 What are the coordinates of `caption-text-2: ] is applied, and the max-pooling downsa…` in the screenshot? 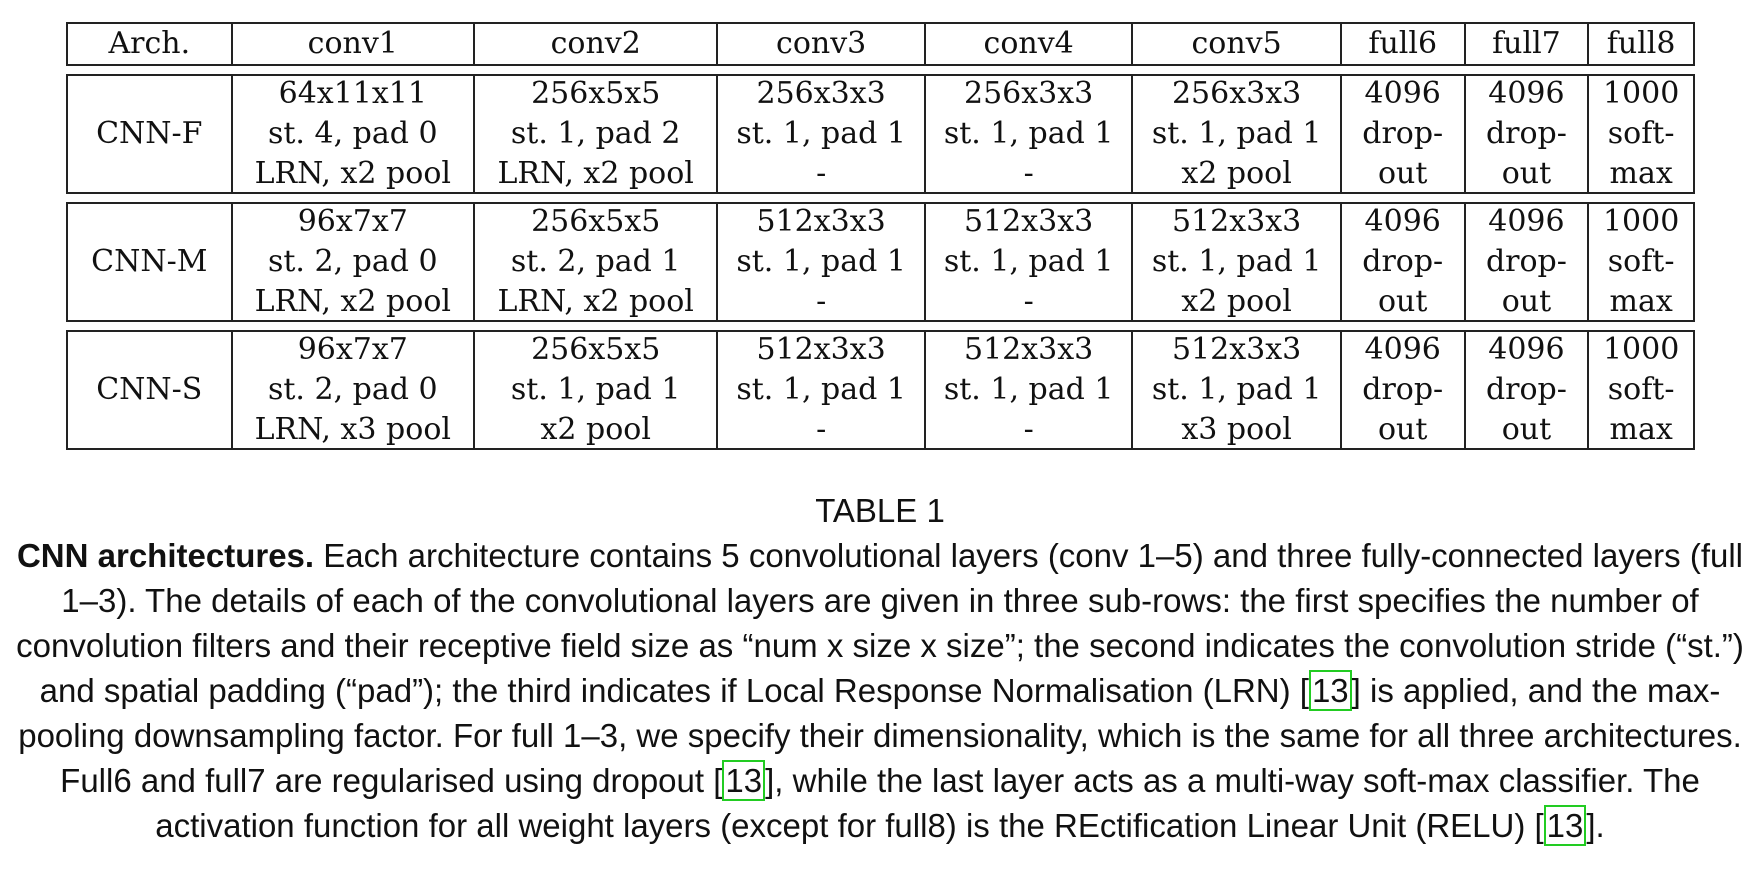 It's located at (880, 735).